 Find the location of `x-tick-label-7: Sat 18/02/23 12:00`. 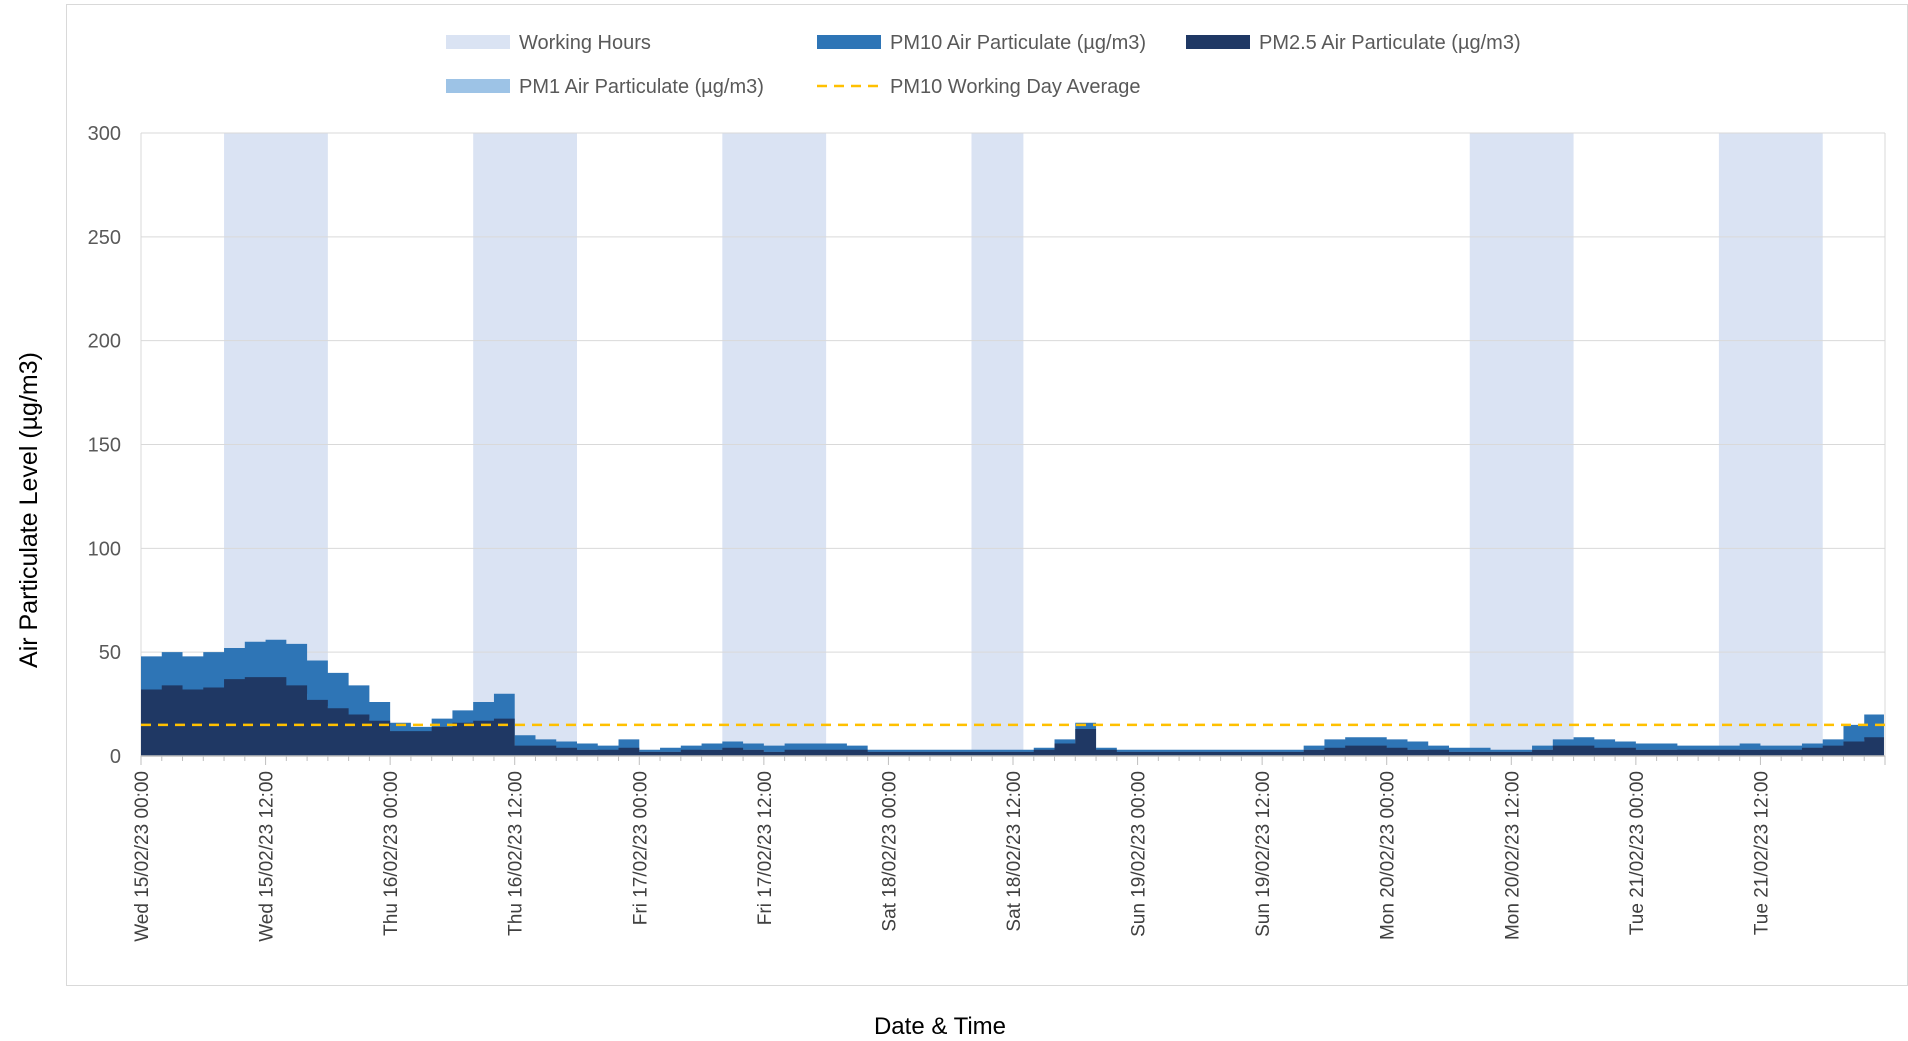

x-tick-label-7: Sat 18/02/23 12:00 is located at coordinates (1014, 851).